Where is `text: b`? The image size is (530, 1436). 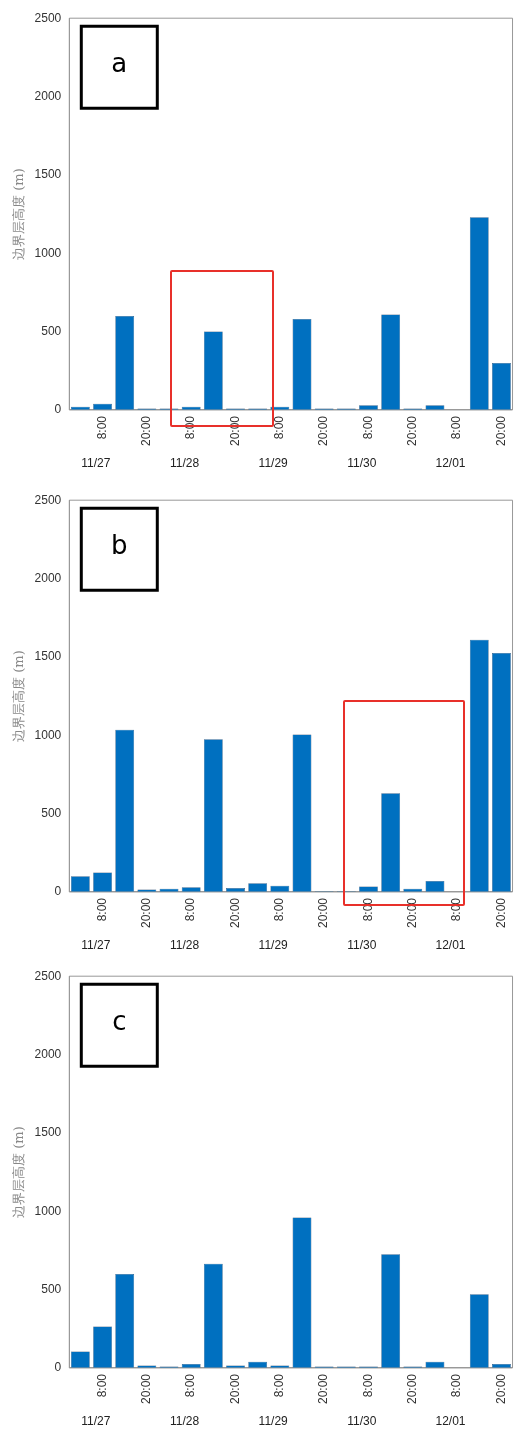
text: b is located at coordinates (119, 544).